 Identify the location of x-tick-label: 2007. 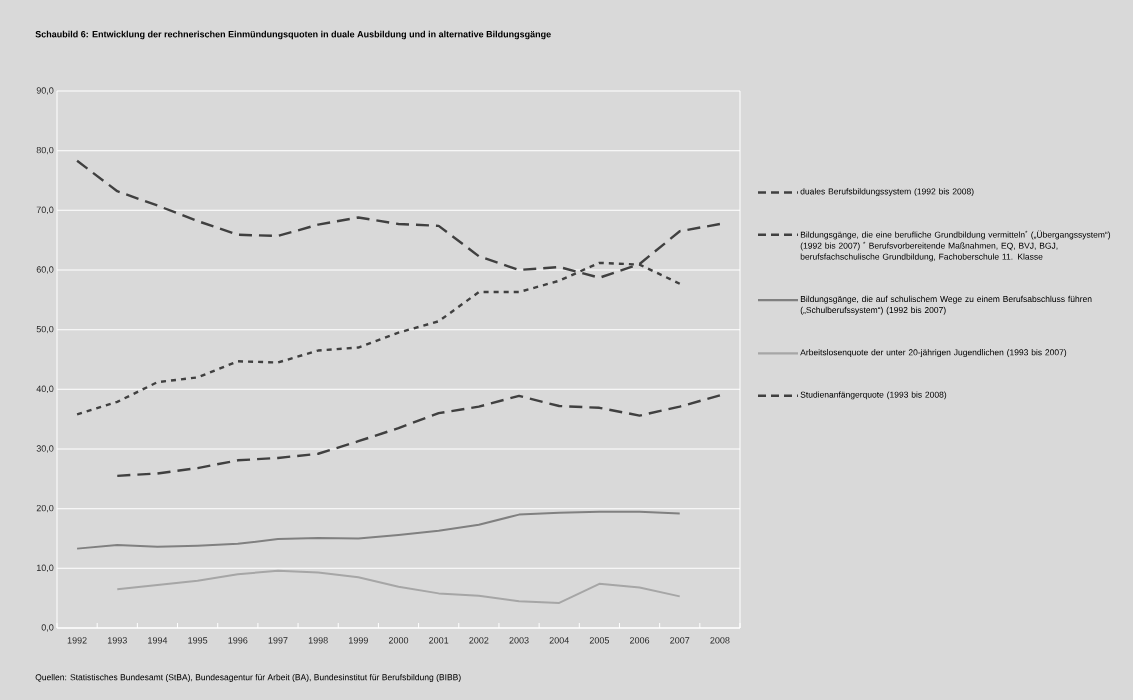
(680, 640).